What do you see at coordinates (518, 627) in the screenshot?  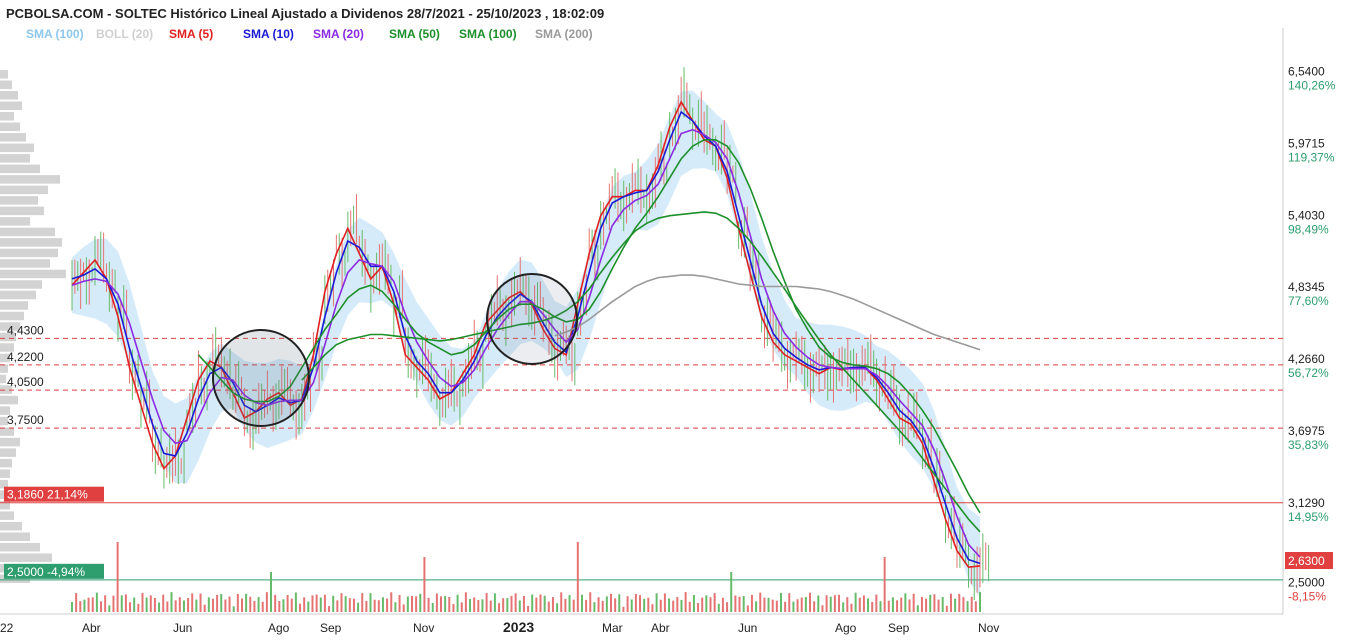 I see `x-tick-label: 2023` at bounding box center [518, 627].